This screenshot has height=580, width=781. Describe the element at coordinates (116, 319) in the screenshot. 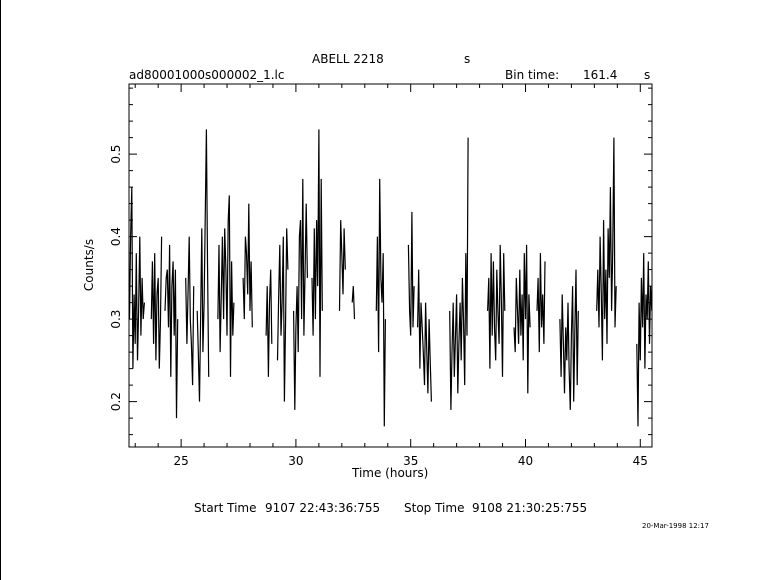

I see `y-tick-label: 0.3` at that location.